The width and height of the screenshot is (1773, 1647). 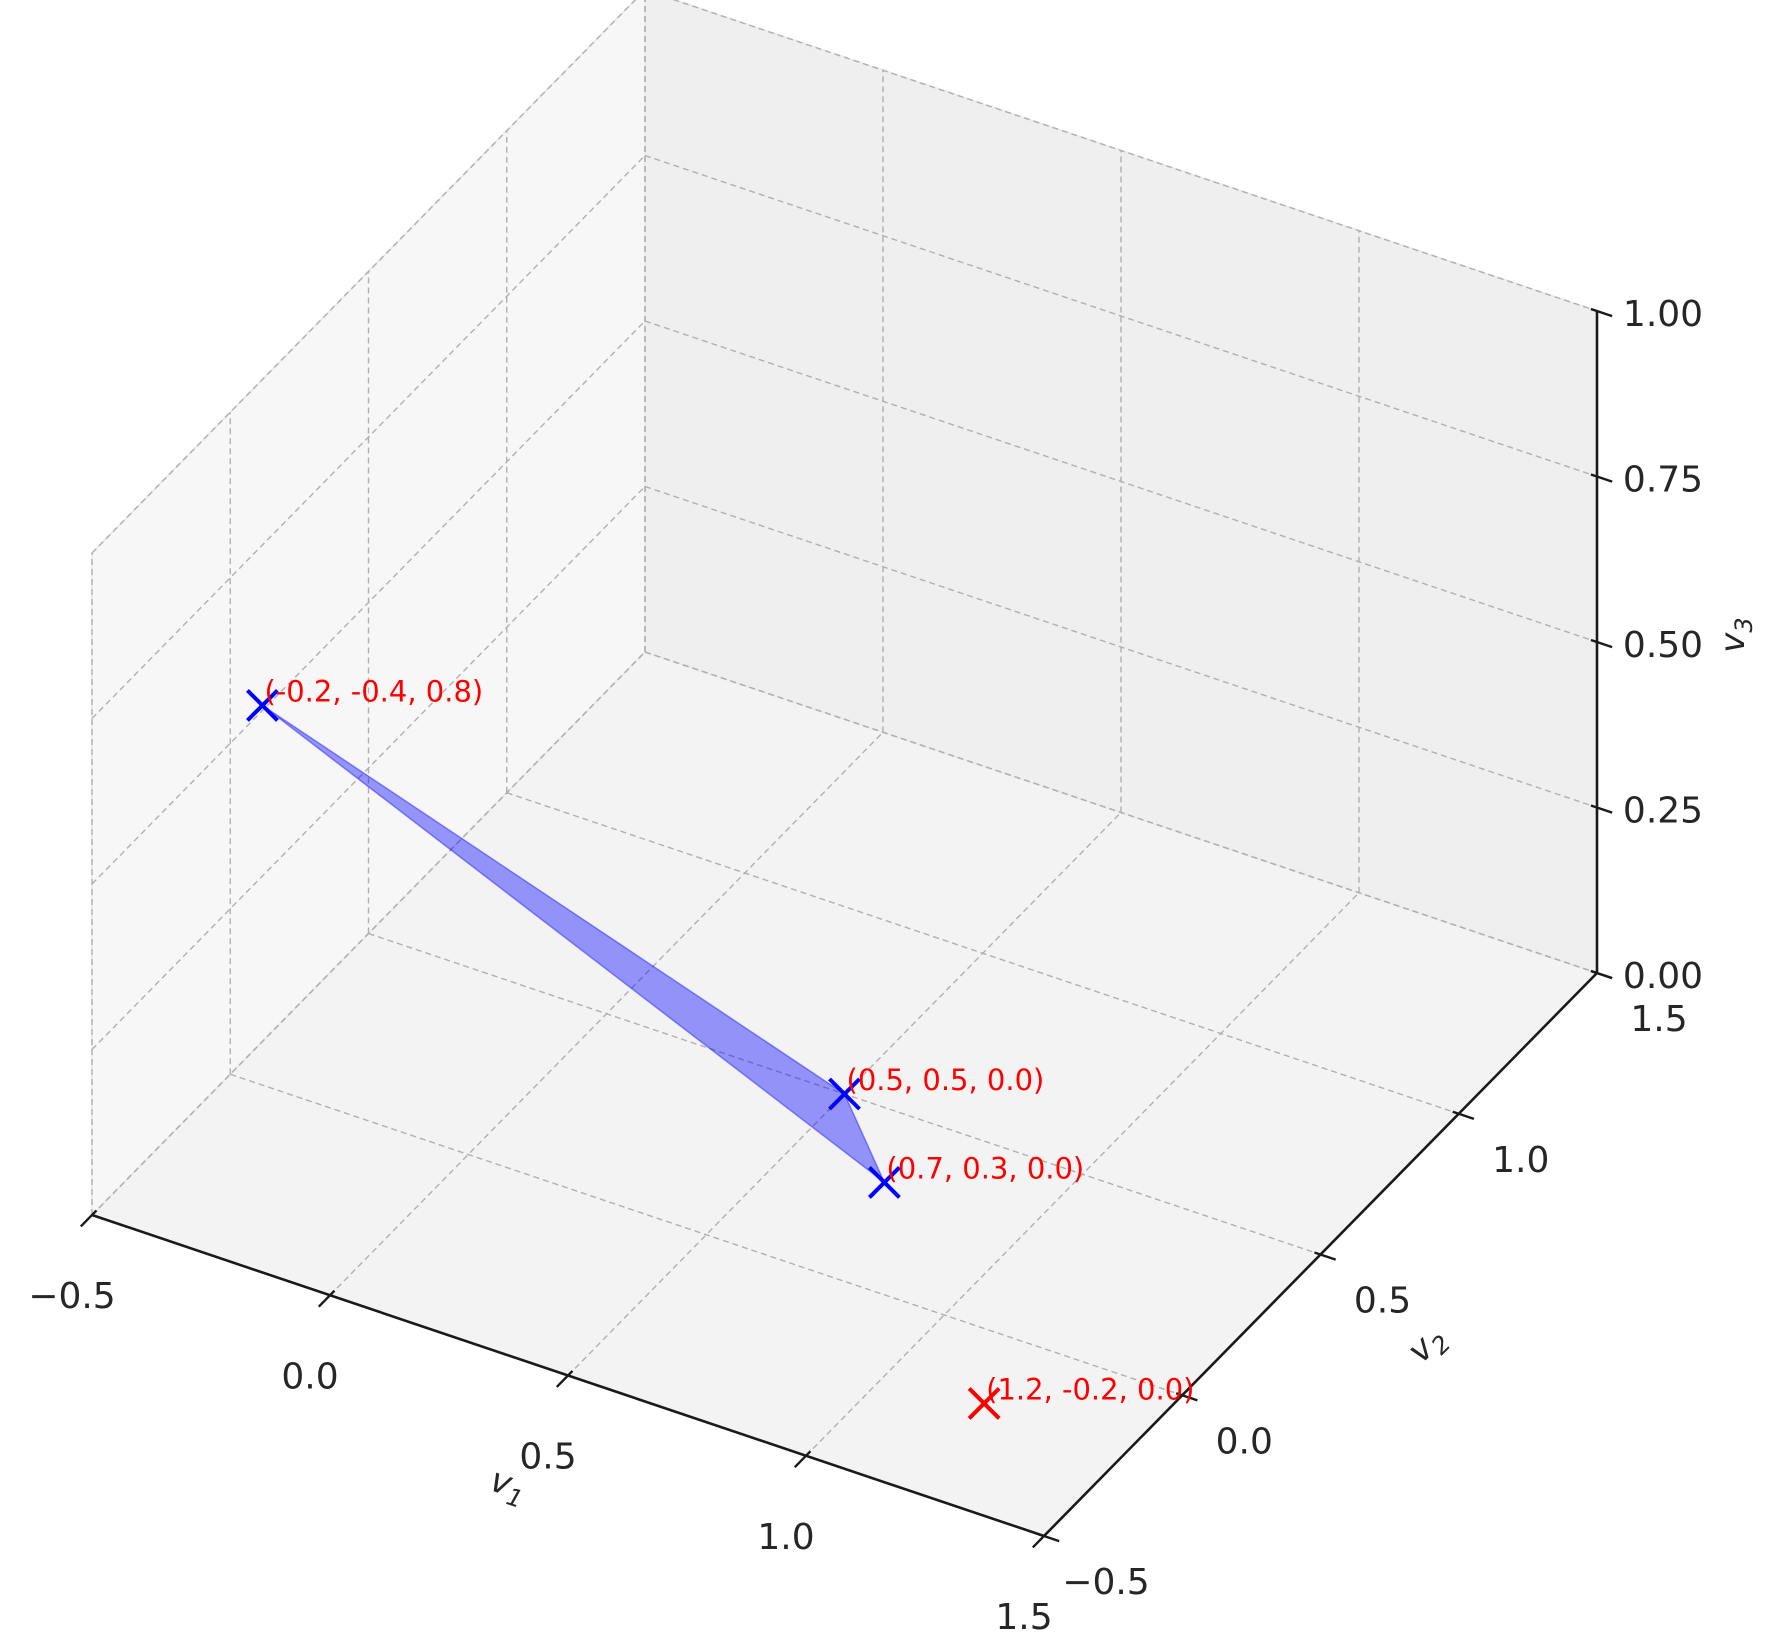 What do you see at coordinates (1382, 1301) in the screenshot?
I see `y-axis-tick-label: 0.5` at bounding box center [1382, 1301].